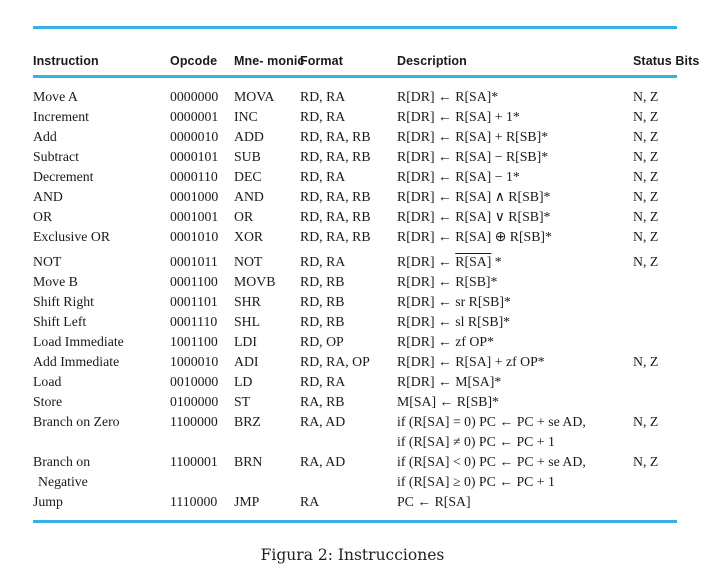  I want to click on cell-mnemonic: LDI, so click(245, 341).